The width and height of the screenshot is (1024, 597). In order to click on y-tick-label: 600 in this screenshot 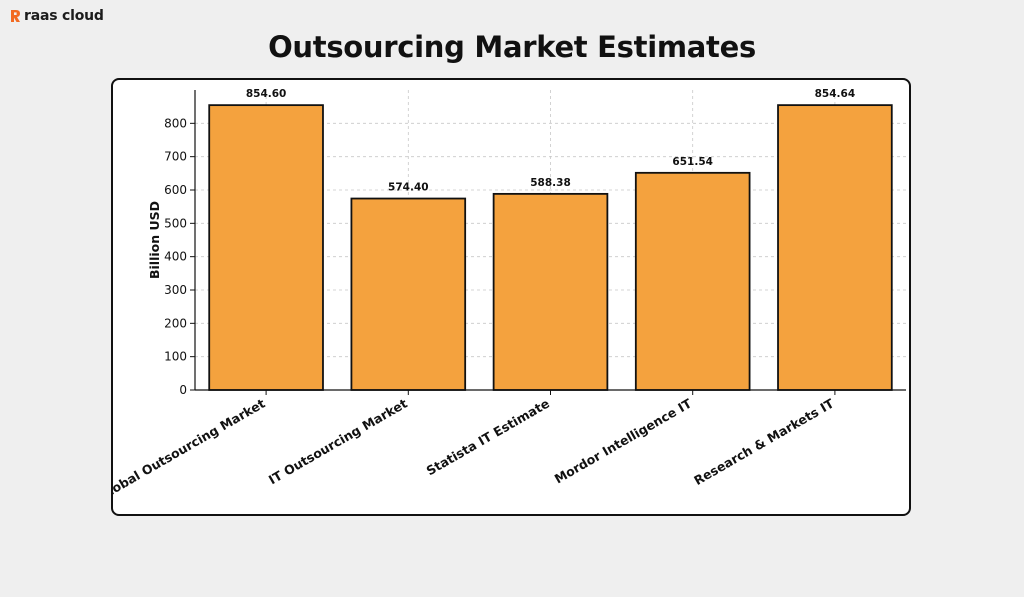, I will do `click(175, 190)`.